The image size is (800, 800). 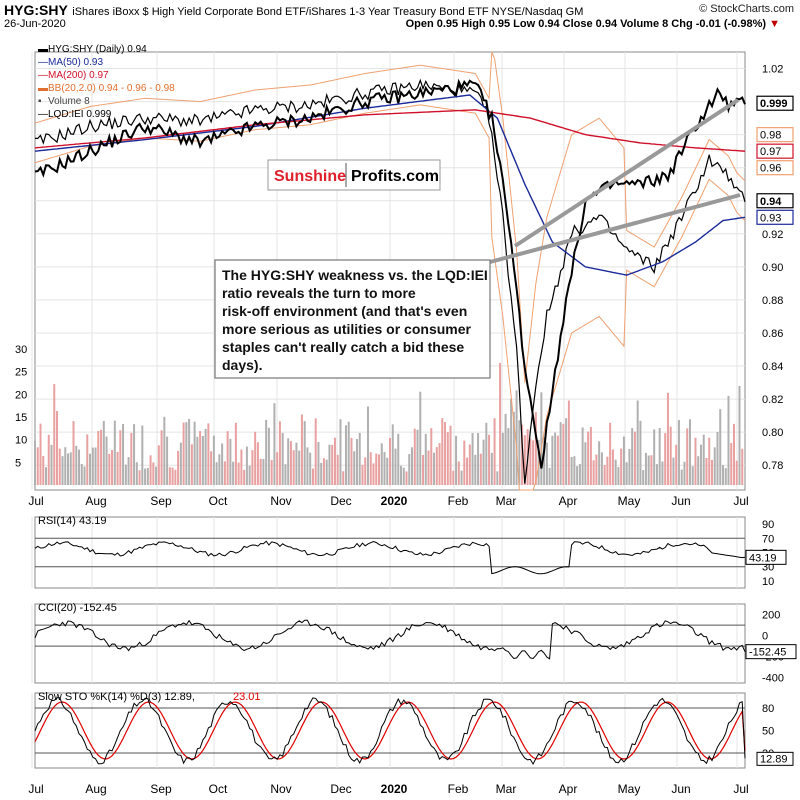 I want to click on stoch-k-line, so click(x=390, y=731).